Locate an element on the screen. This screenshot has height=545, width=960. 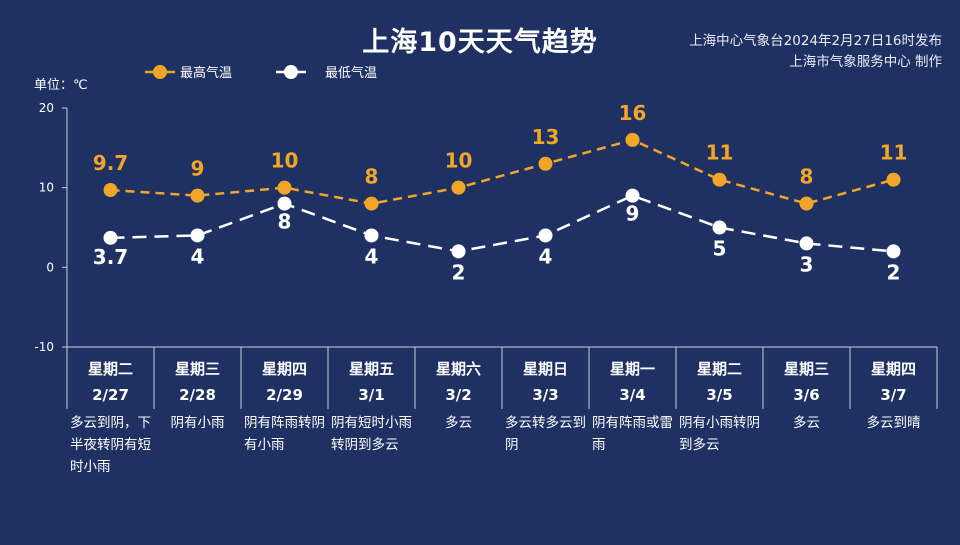
date-label: 3/5 is located at coordinates (719, 395).